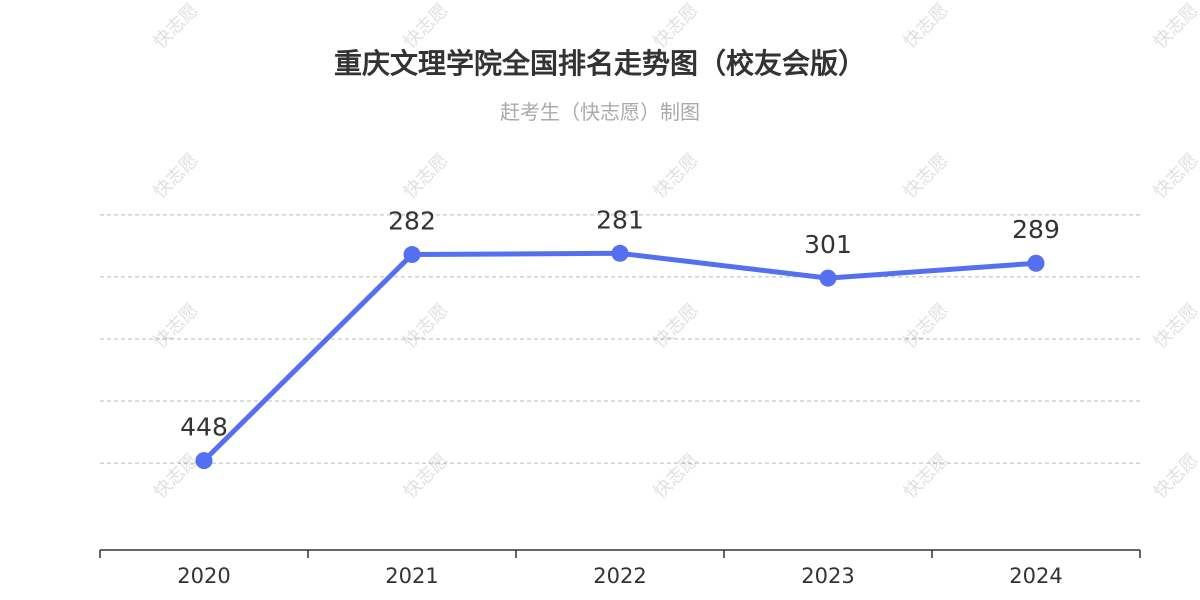 This screenshot has height=600, width=1200. I want to click on data-label: 448, so click(204, 427).